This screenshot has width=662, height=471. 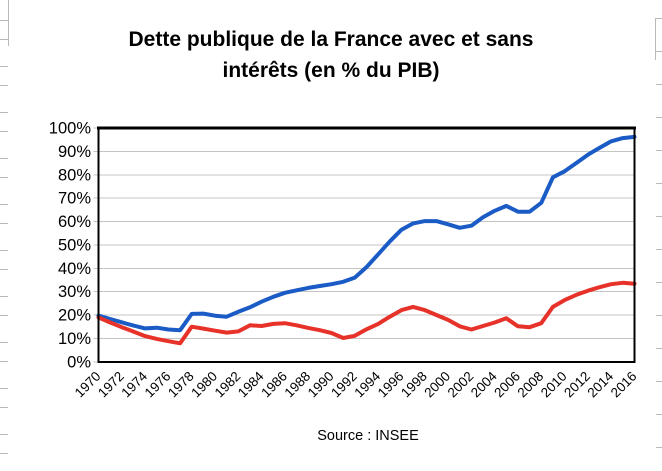 I want to click on y-axis-label: 40%, so click(x=74, y=269).